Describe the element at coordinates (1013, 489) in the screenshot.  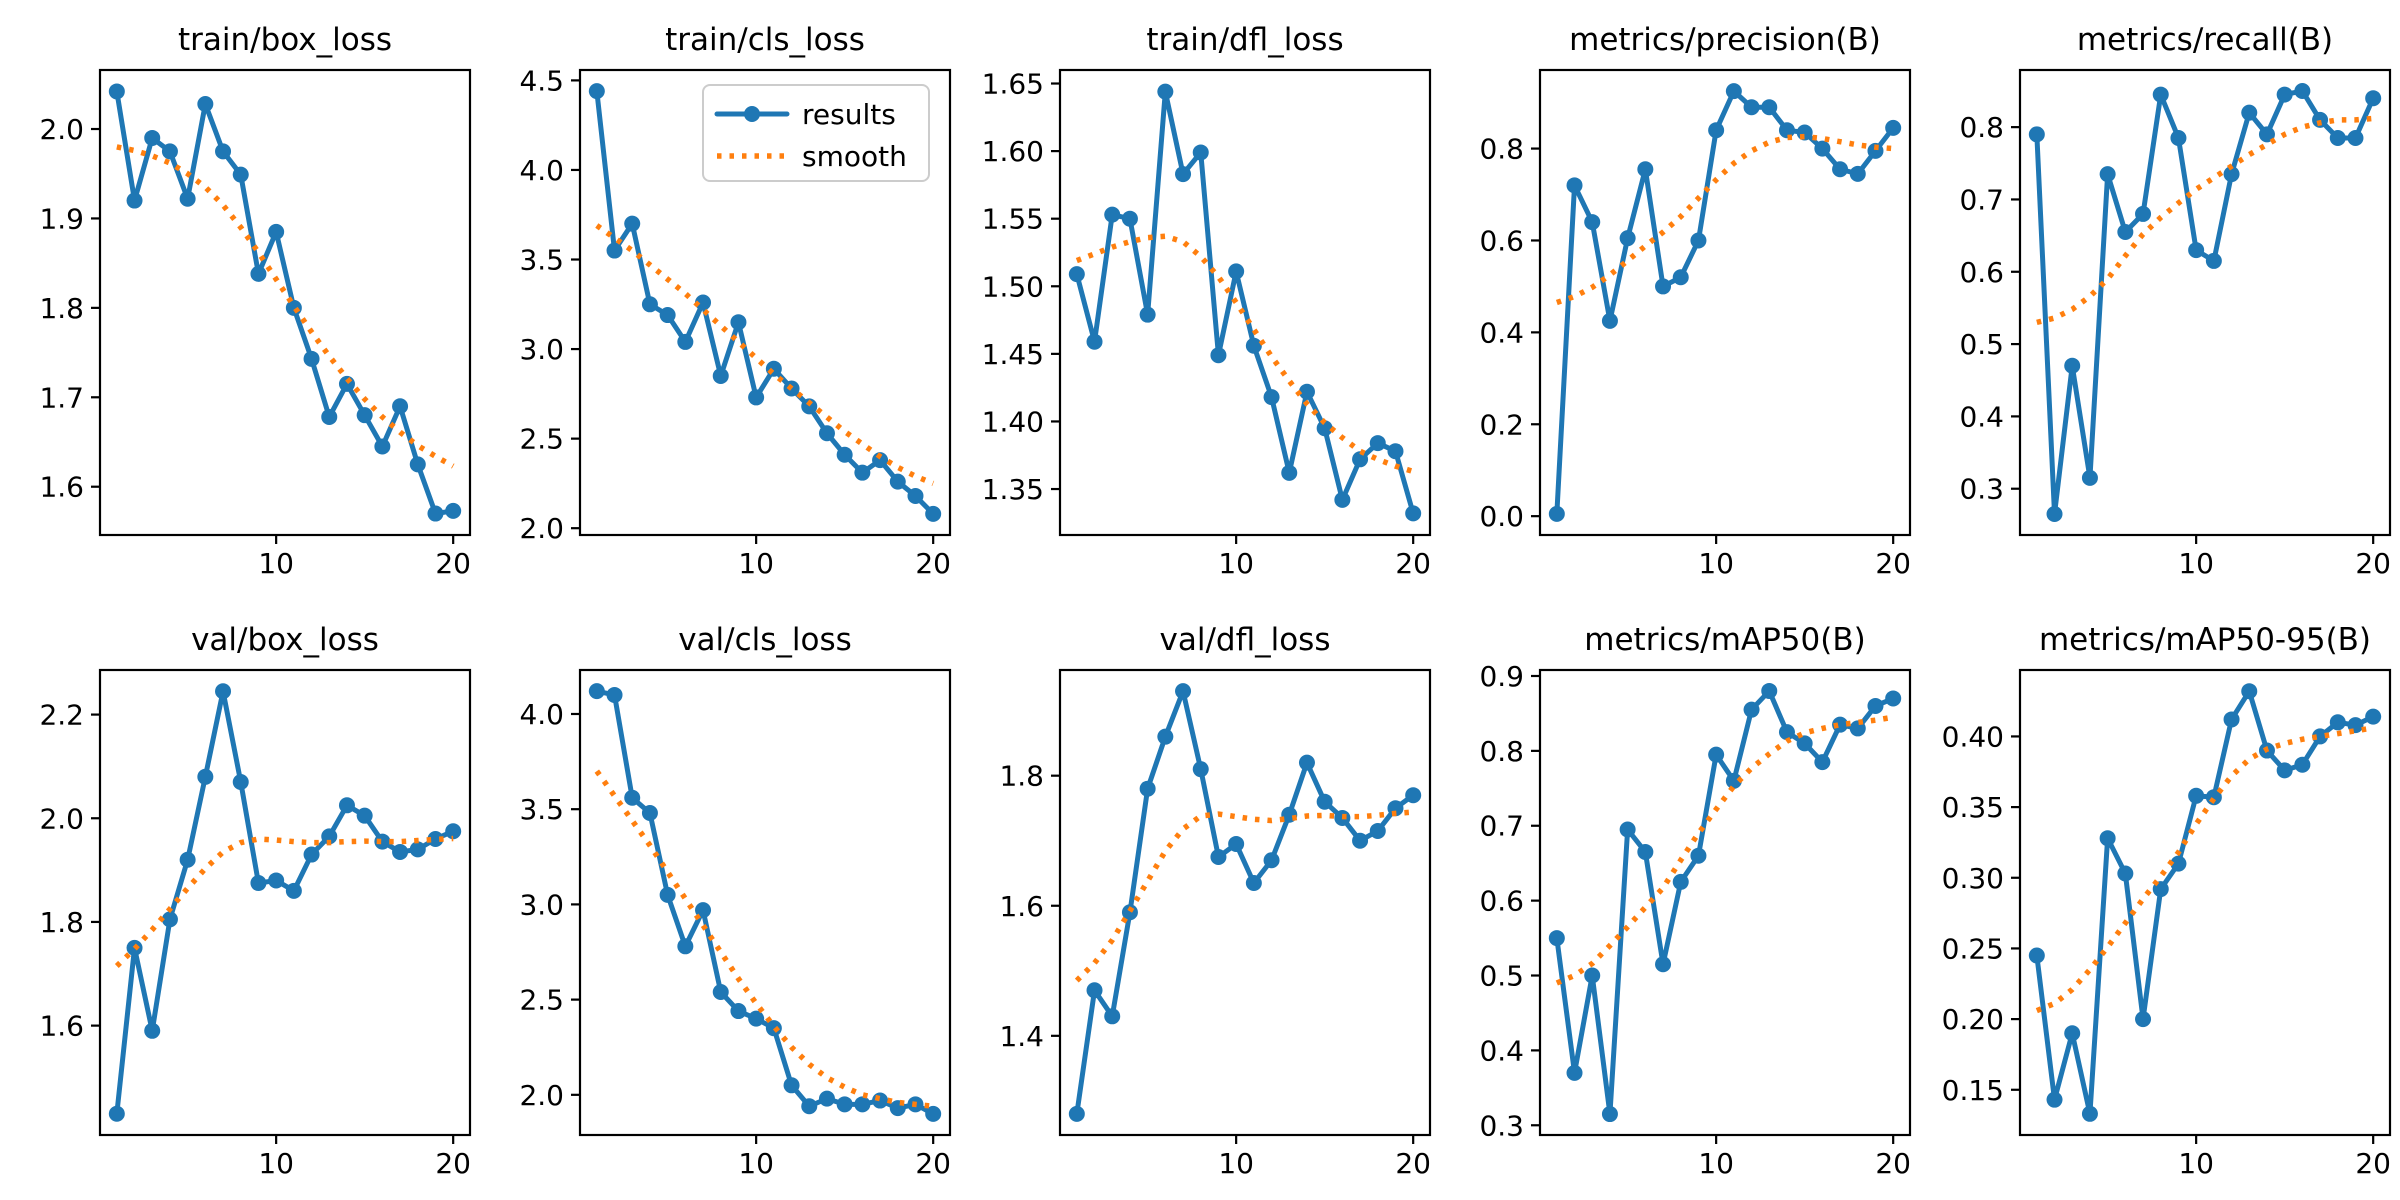
I see `y-tick-label: 1.35` at that location.